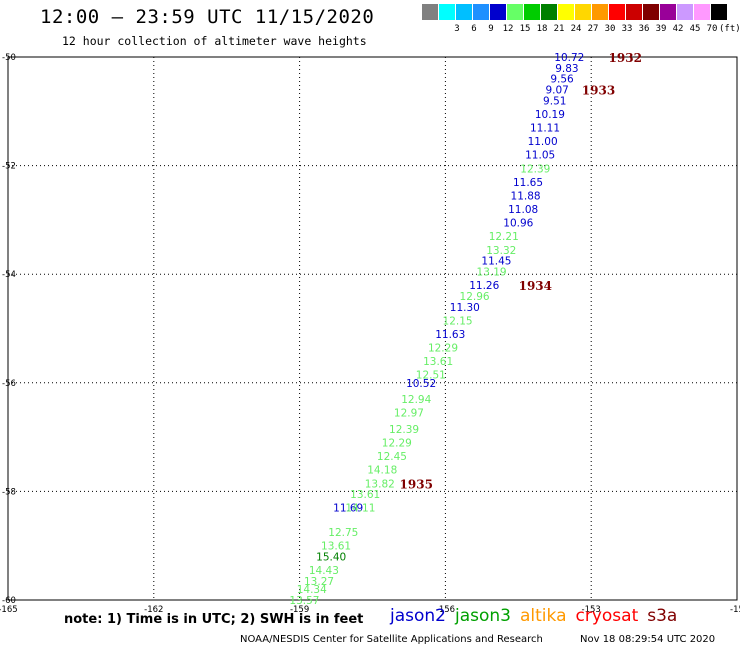 The height and width of the screenshot is (650, 740). What do you see at coordinates (559, 29) in the screenshot?
I see `legend-label: 21` at bounding box center [559, 29].